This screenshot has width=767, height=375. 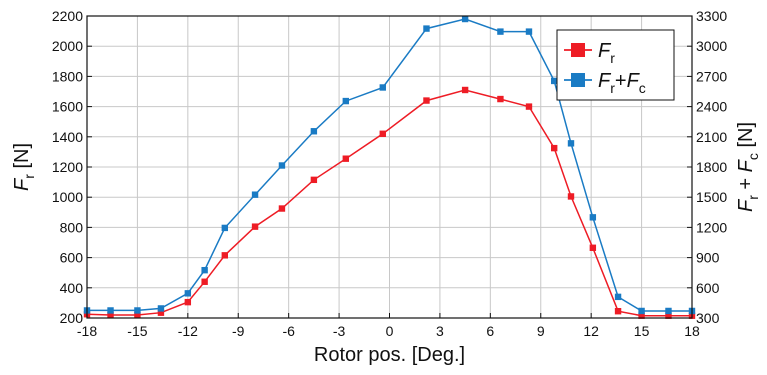 What do you see at coordinates (22, 158) in the screenshot?
I see `left-y-label-unit: [N]` at bounding box center [22, 158].